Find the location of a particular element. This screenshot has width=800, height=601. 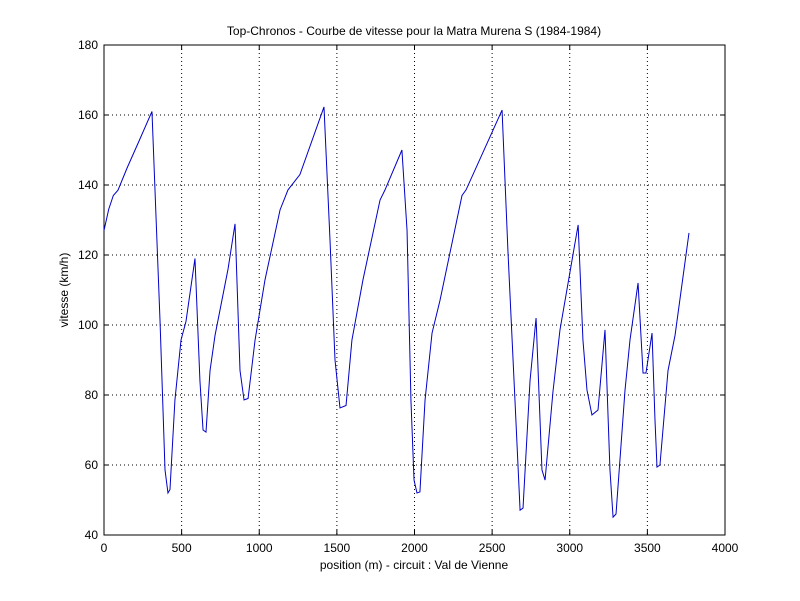

y-tick-label: 60 is located at coordinates (92, 465).